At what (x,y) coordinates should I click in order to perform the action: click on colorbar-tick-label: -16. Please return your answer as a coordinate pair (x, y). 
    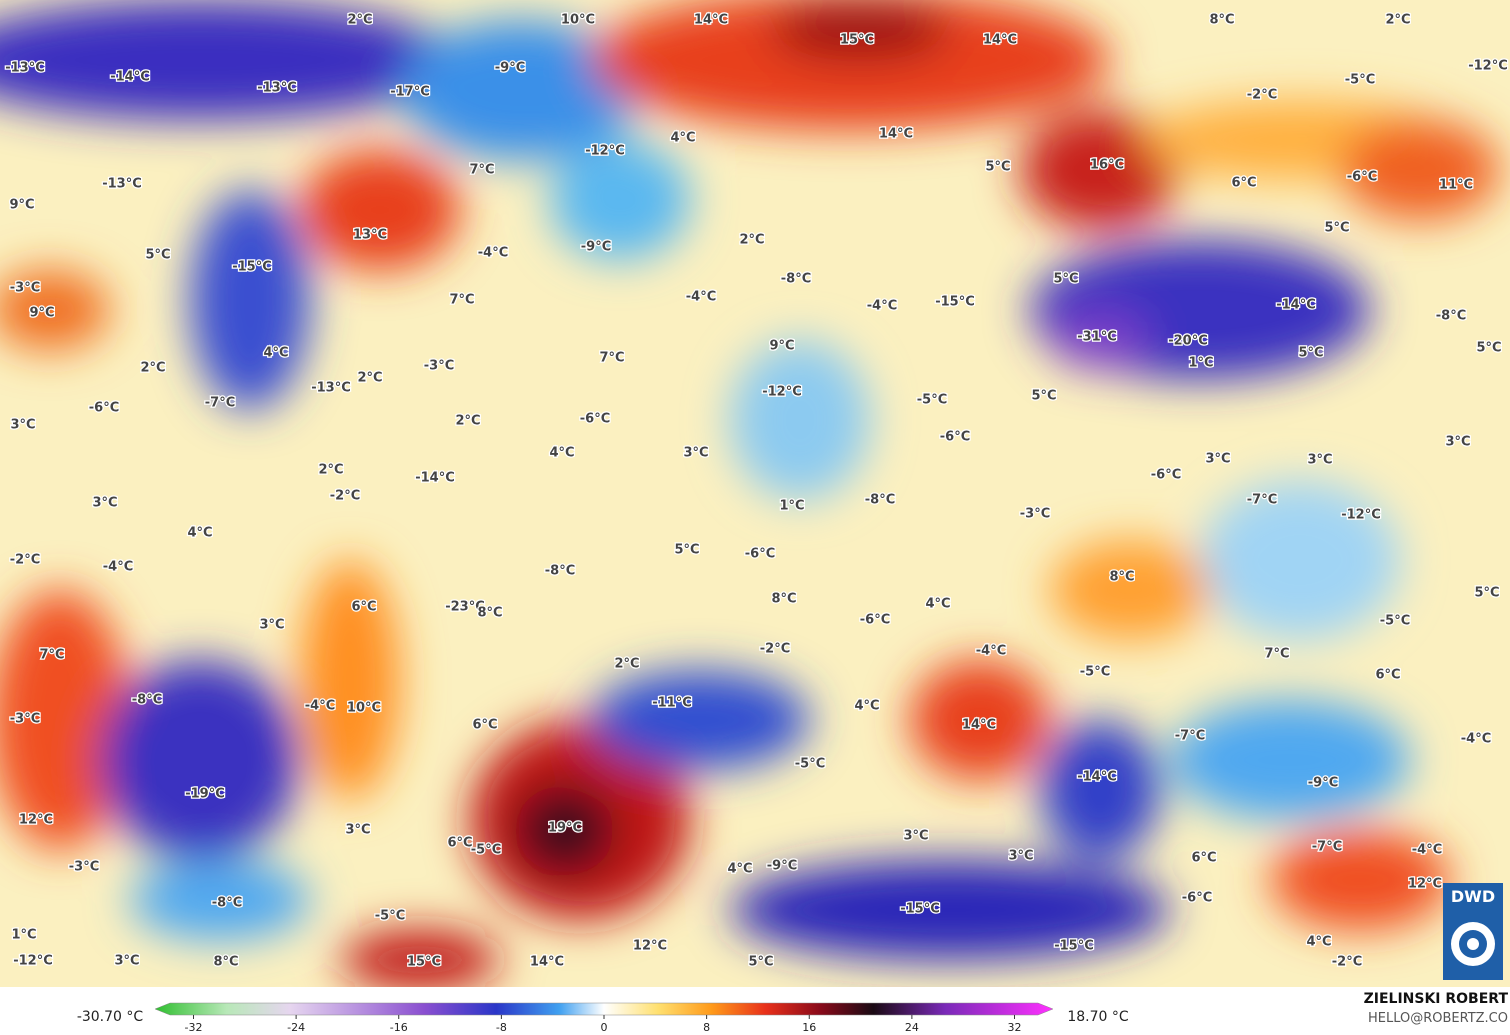
    Looking at the image, I should click on (399, 1027).